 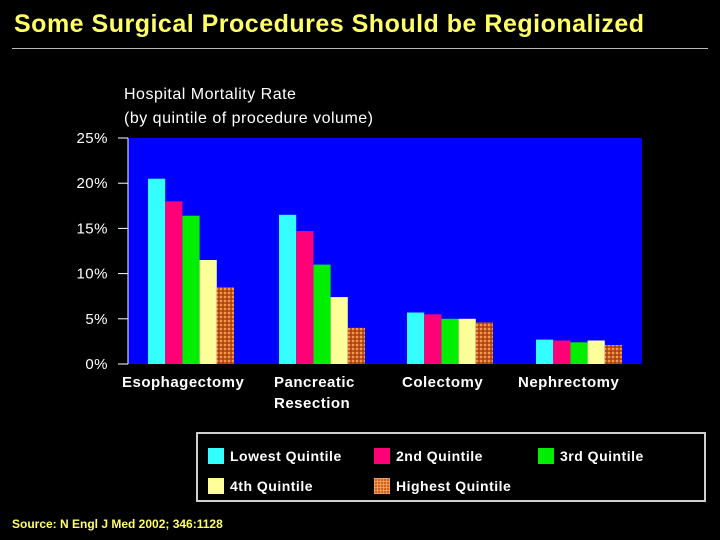 What do you see at coordinates (360, 48) in the screenshot?
I see `title-rule` at bounding box center [360, 48].